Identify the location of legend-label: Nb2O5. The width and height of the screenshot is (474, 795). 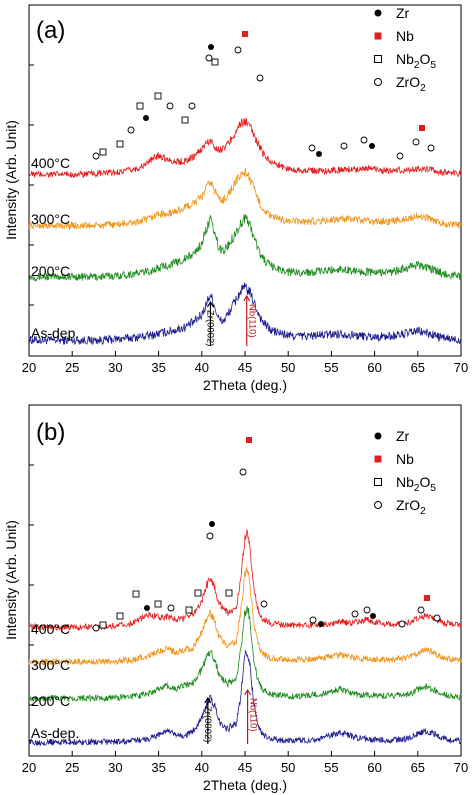
(416, 61).